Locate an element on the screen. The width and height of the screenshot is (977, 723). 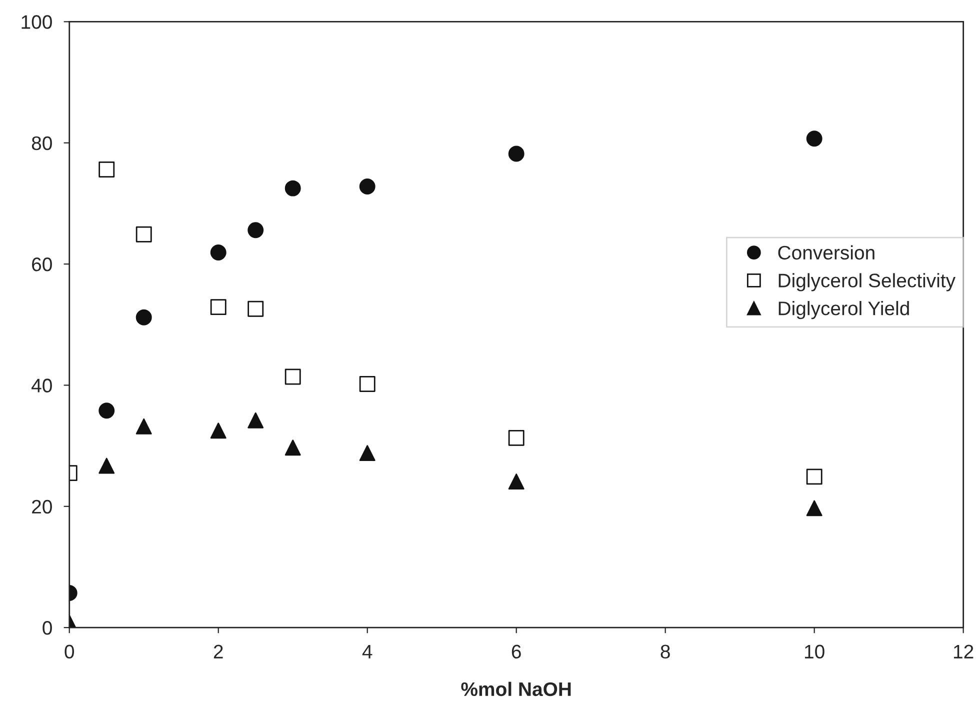
x-tick-label: 10 is located at coordinates (814, 651).